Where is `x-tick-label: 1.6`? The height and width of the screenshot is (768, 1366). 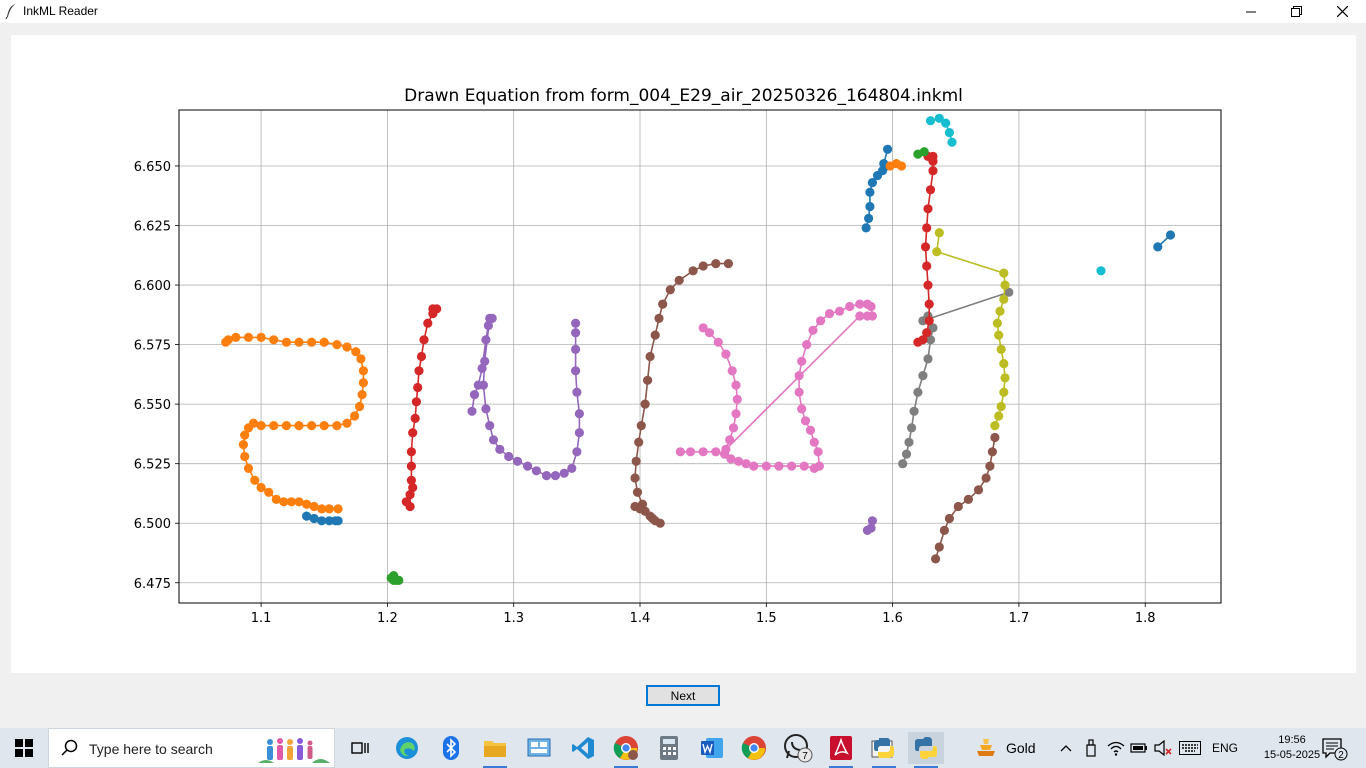 x-tick-label: 1.6 is located at coordinates (892, 618).